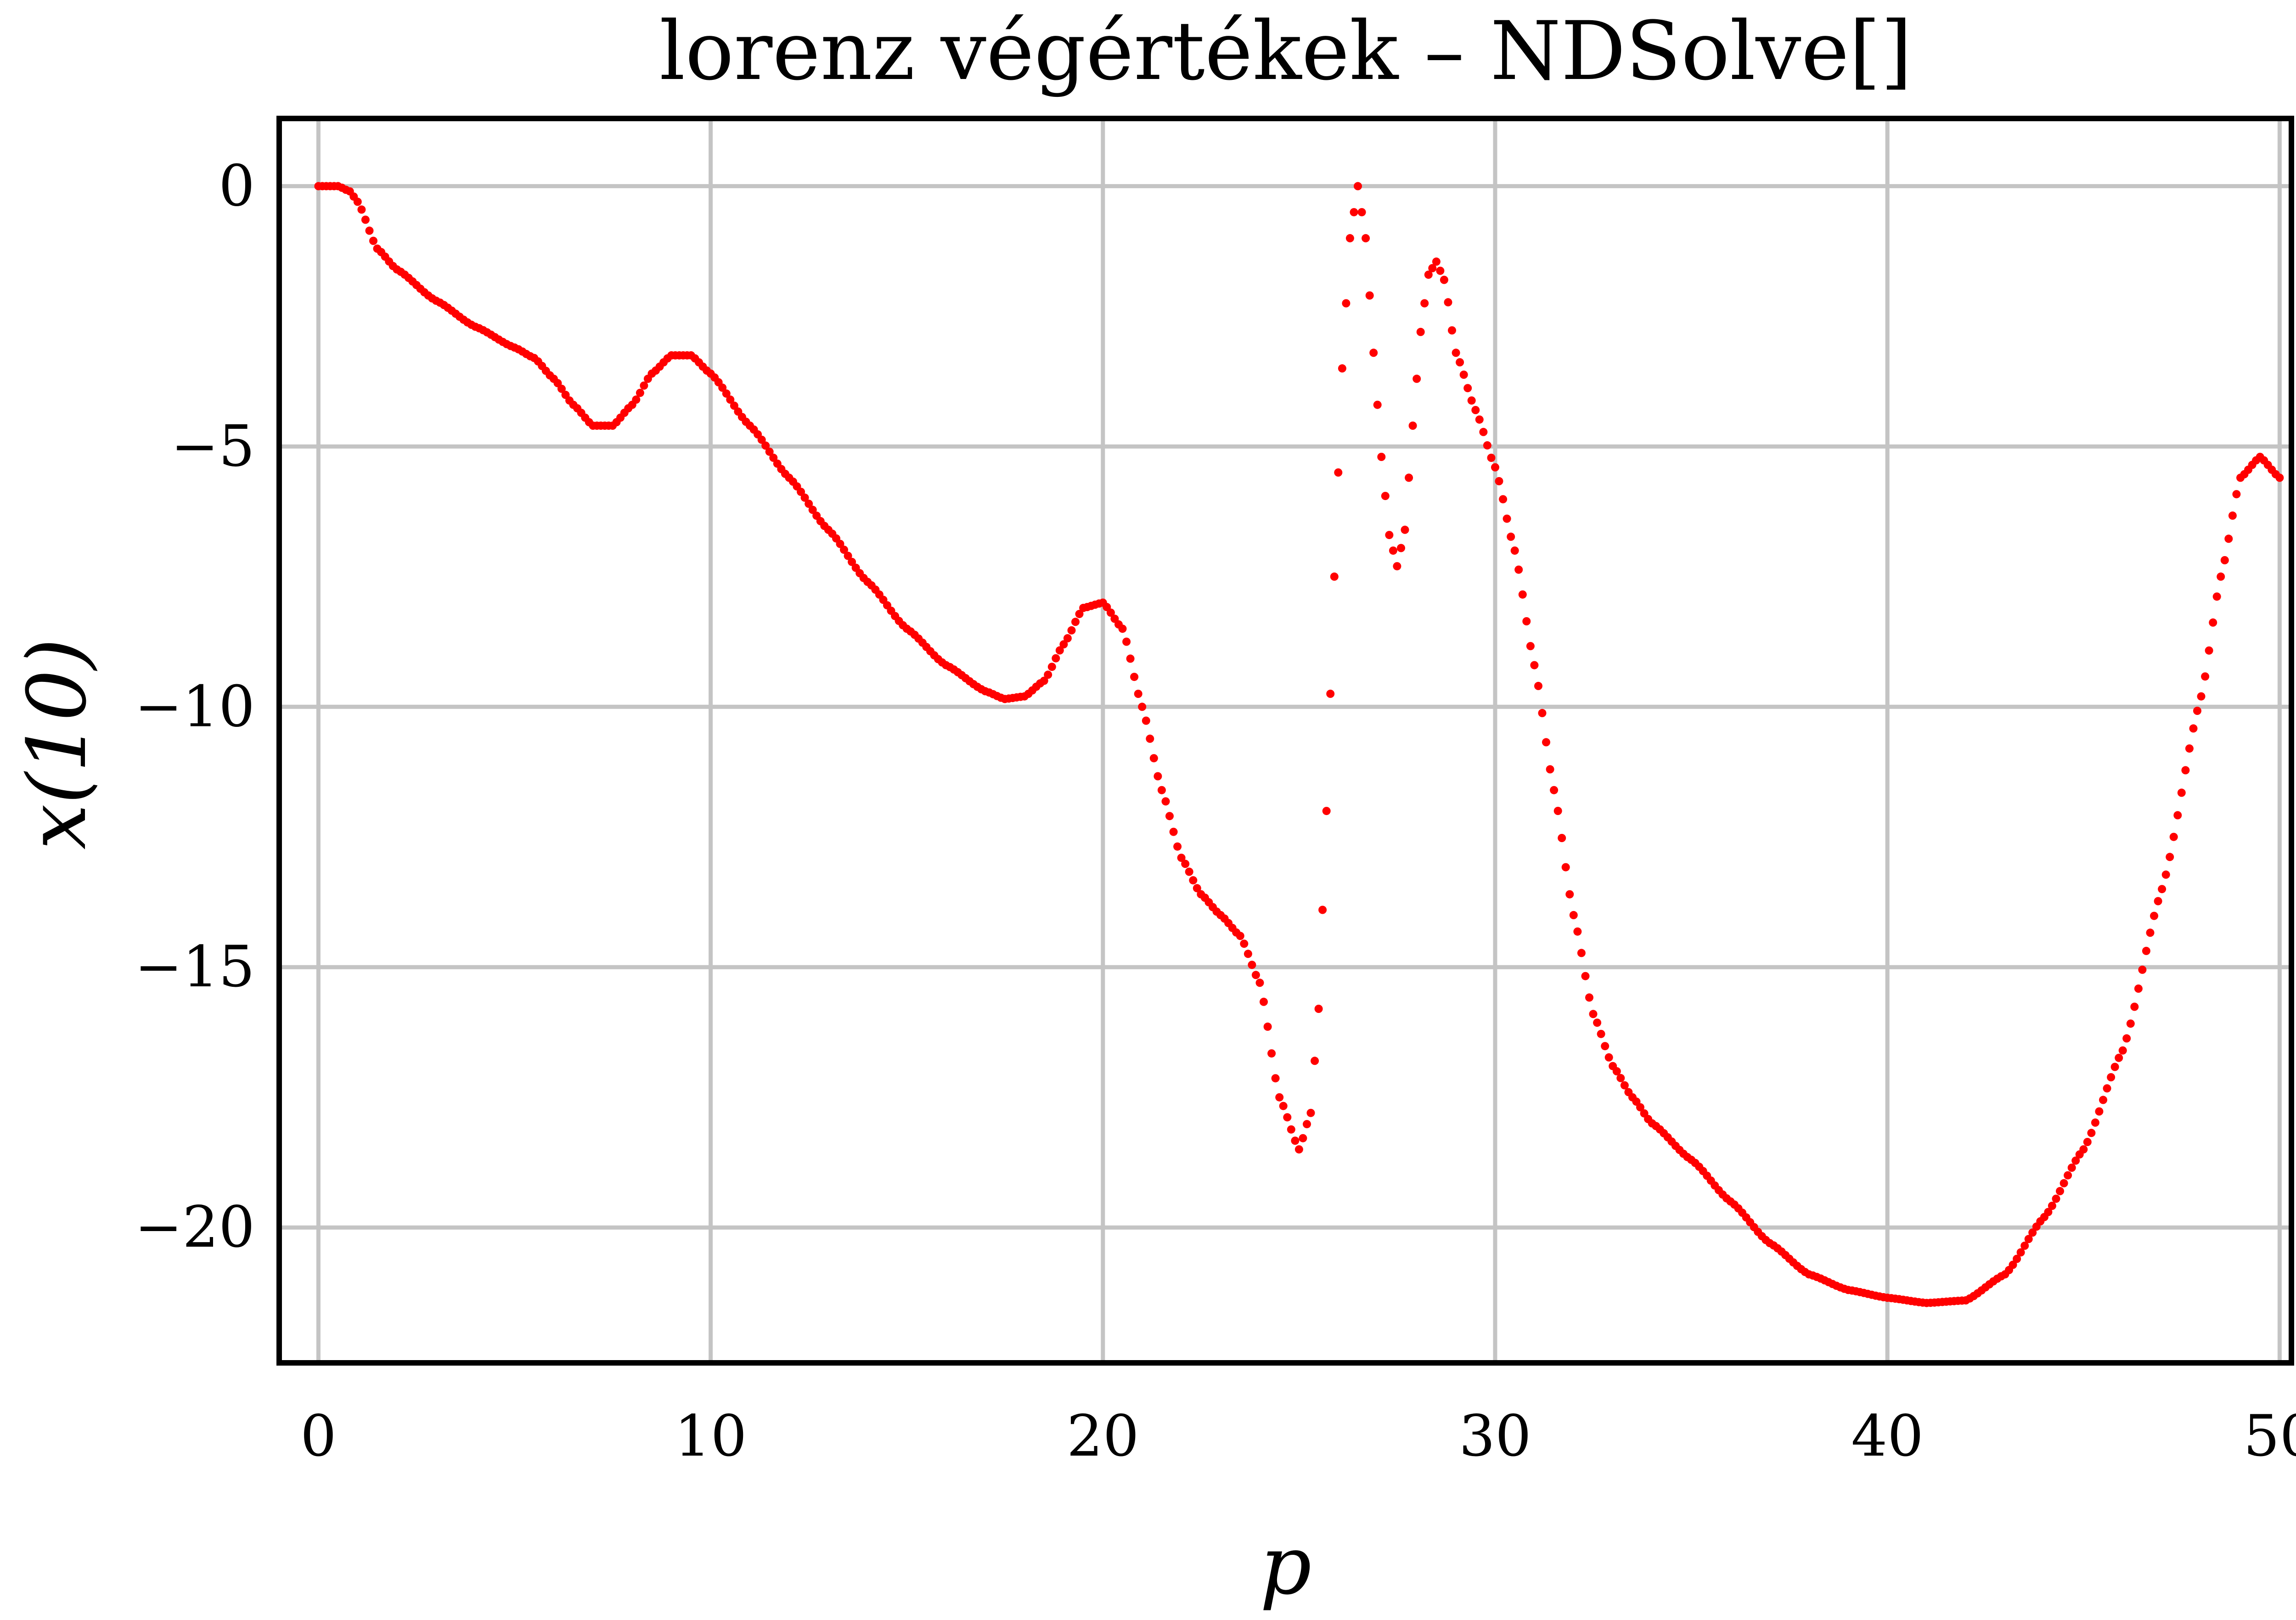 This screenshot has width=2296, height=1620. What do you see at coordinates (1286, 1566) in the screenshot?
I see `x-axis-label: p` at bounding box center [1286, 1566].